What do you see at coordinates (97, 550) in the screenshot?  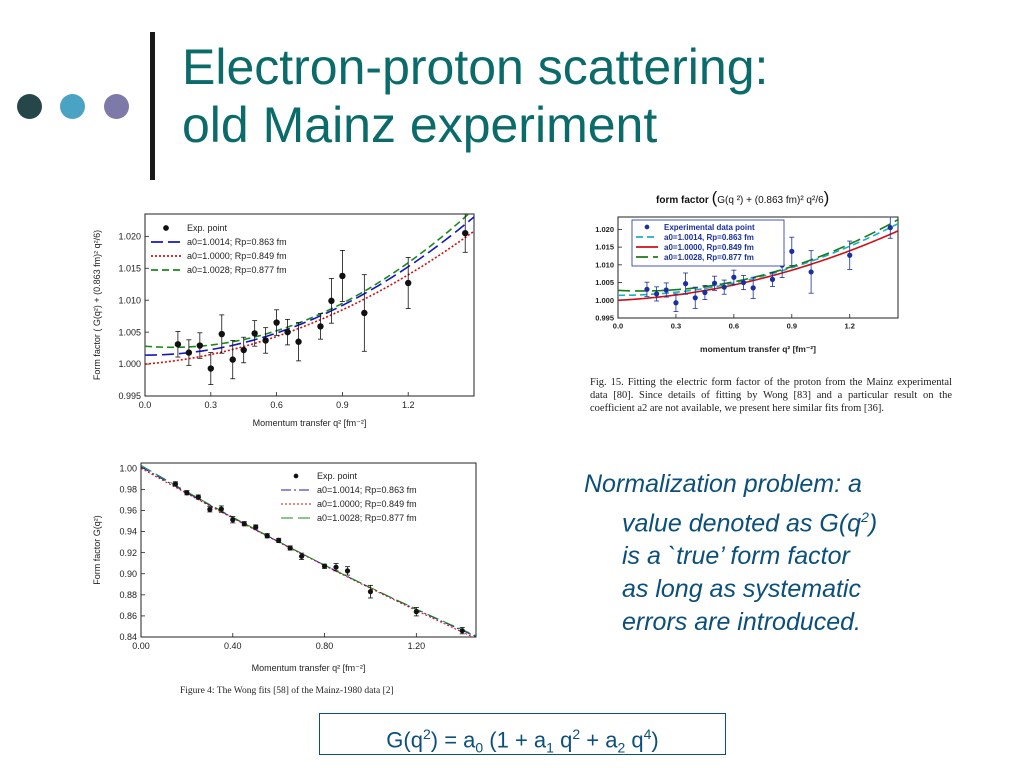 I see `y-axis-label: Form factor G(q²)` at bounding box center [97, 550].